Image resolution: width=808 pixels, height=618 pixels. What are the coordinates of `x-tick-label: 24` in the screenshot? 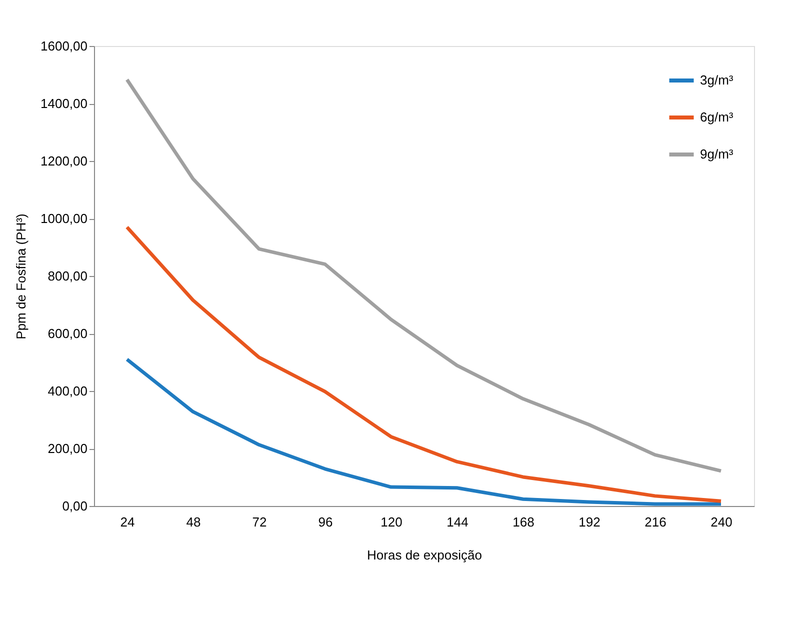 It's located at (127, 522).